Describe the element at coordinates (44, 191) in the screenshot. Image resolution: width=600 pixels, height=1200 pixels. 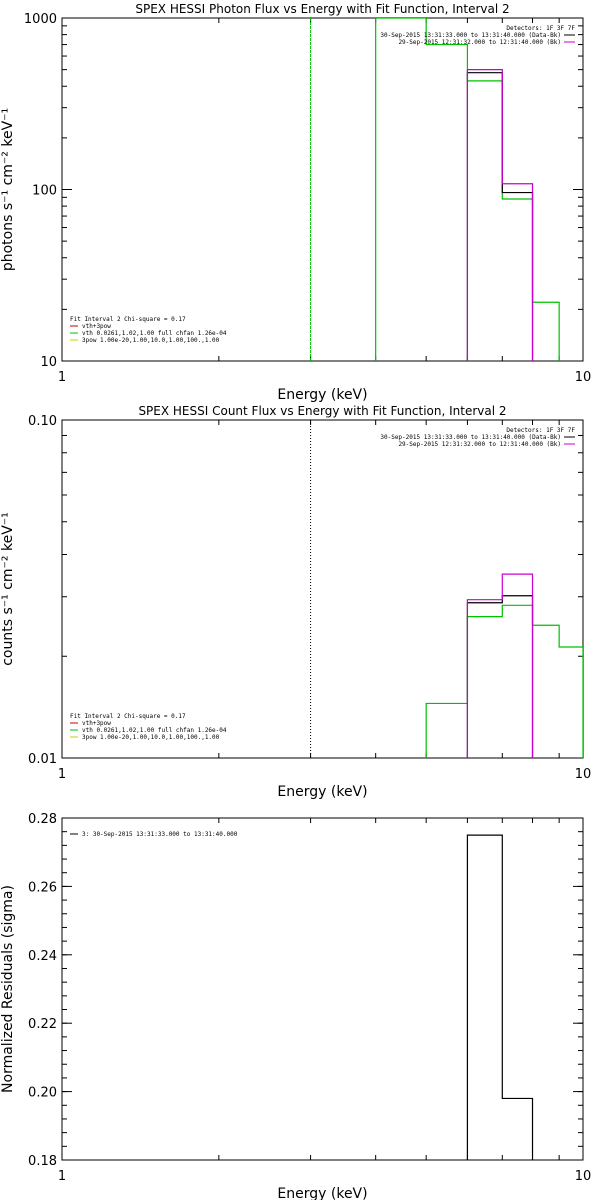
I see `y-tick-label: 100` at that location.